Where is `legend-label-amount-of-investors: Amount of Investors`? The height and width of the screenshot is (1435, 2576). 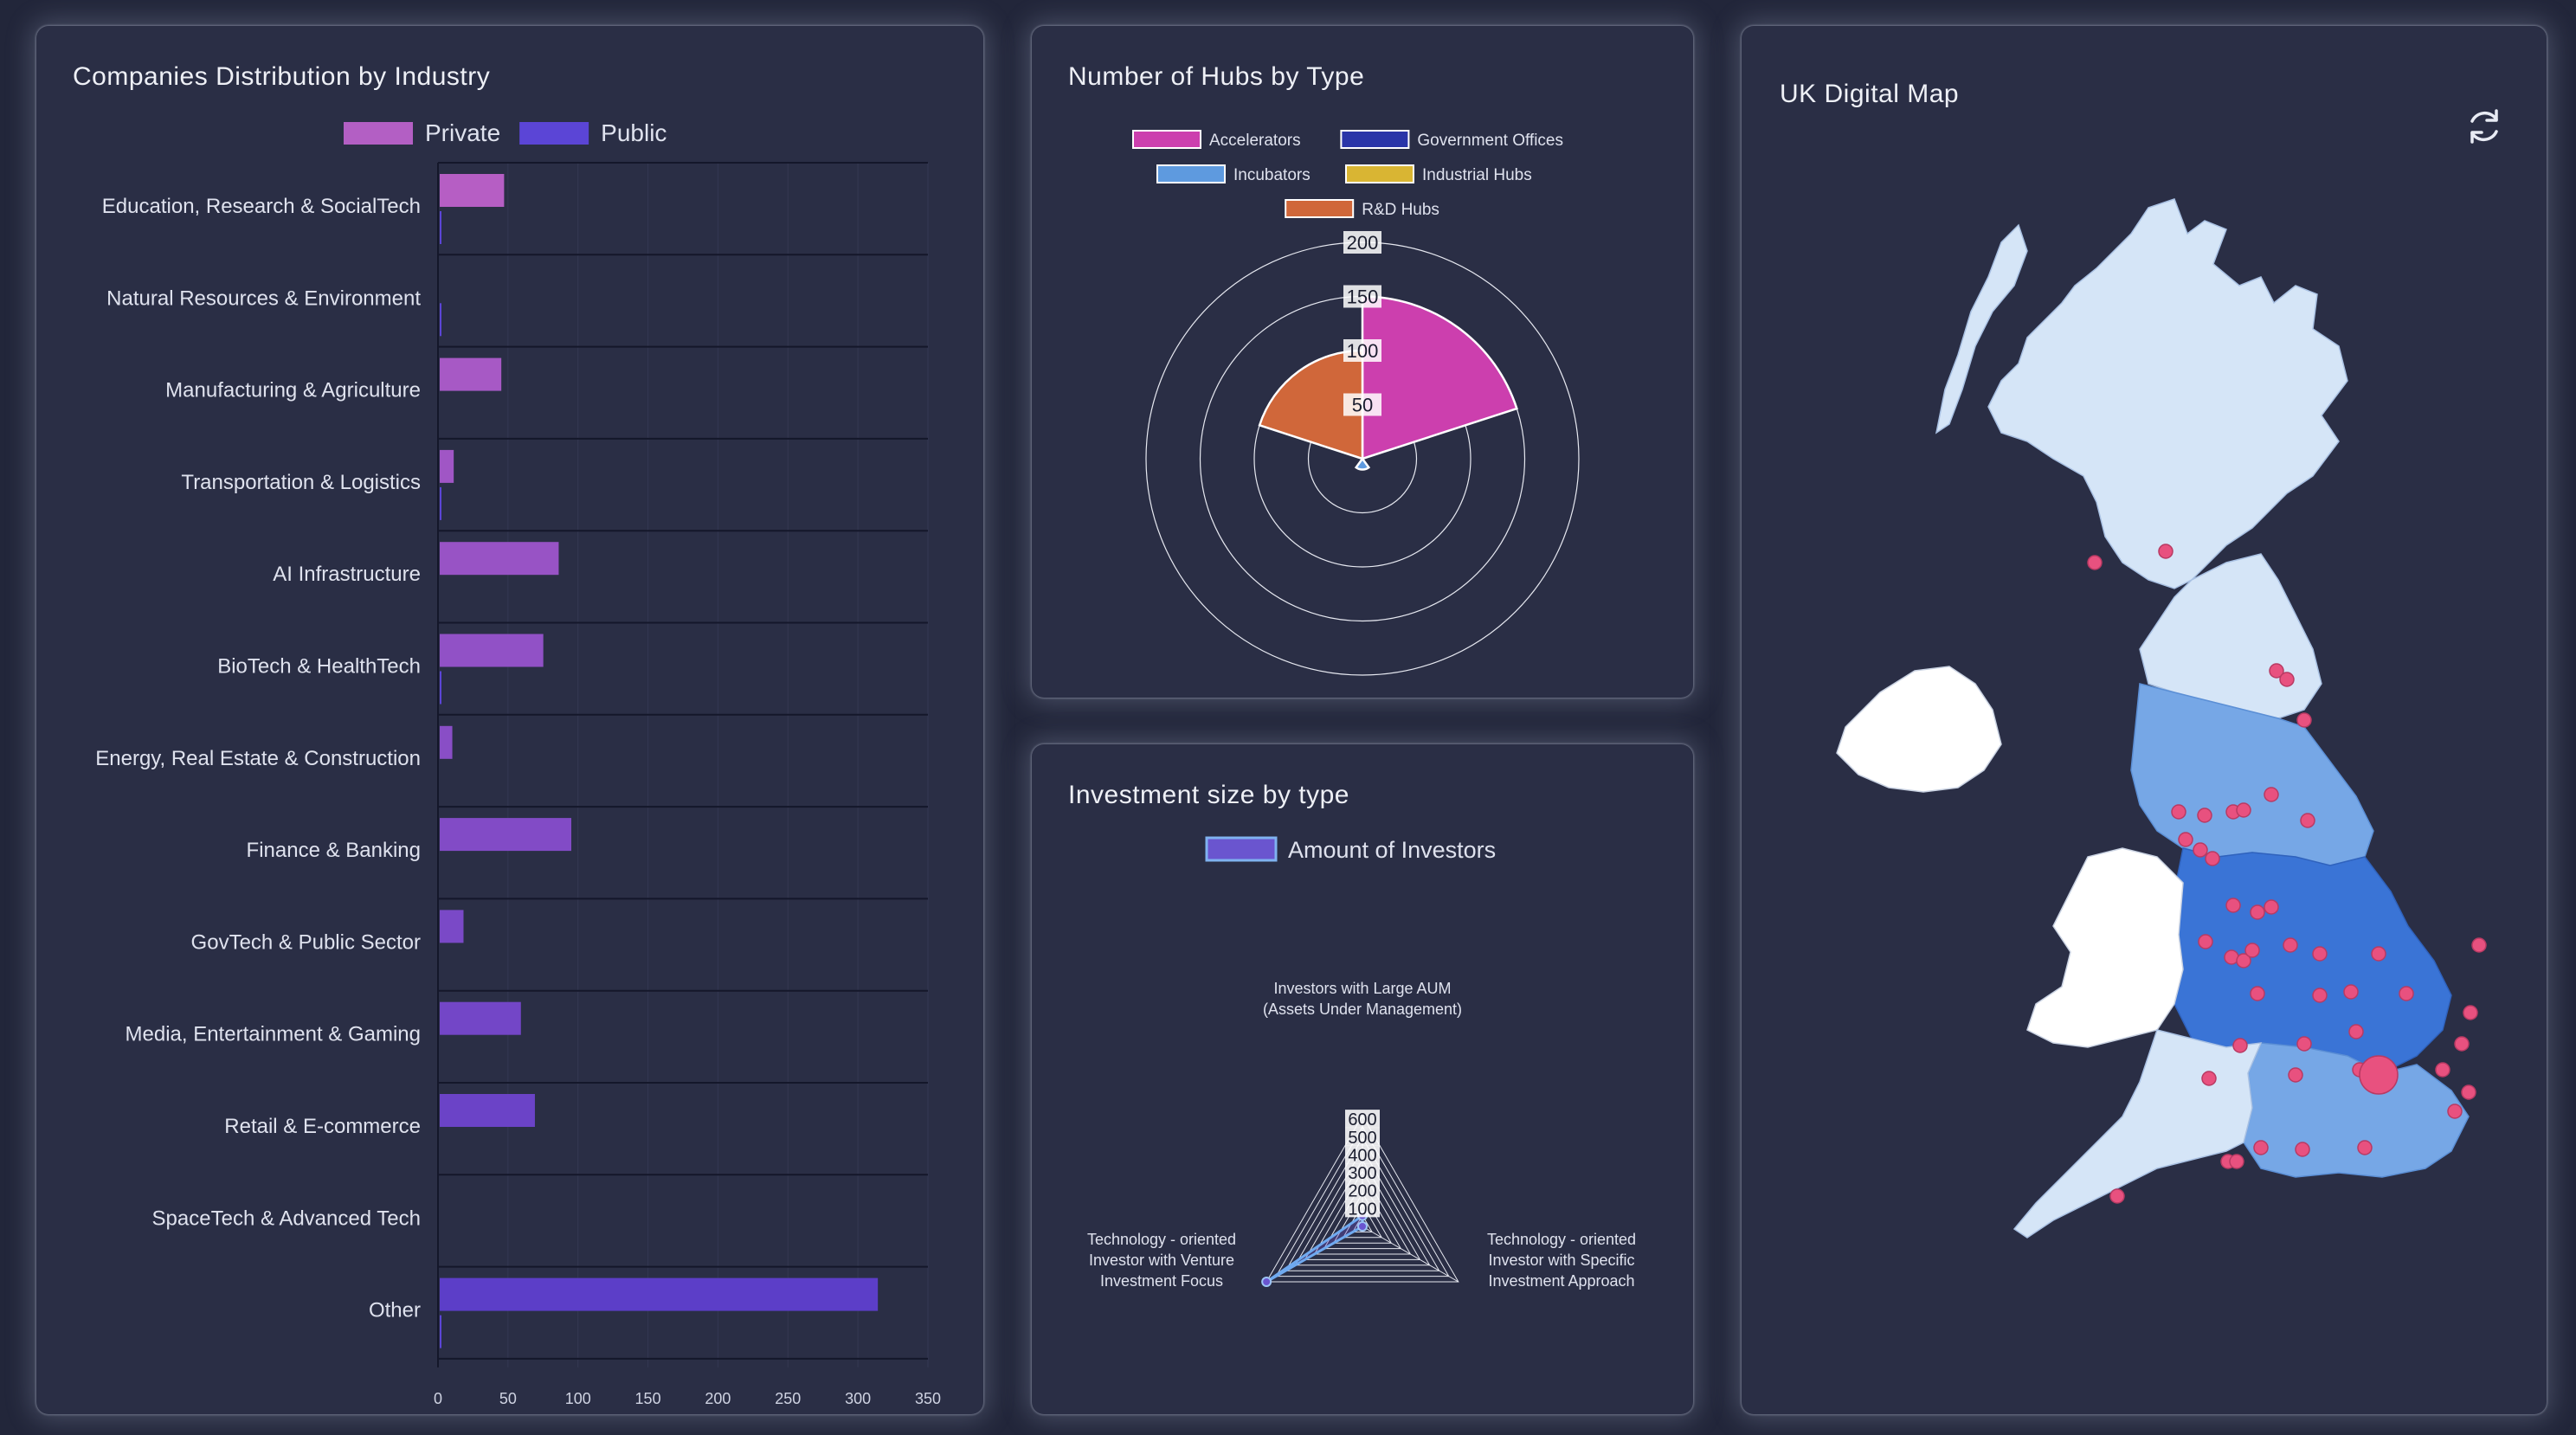
legend-label-amount-of-investors: Amount of Investors is located at coordinates (1392, 850).